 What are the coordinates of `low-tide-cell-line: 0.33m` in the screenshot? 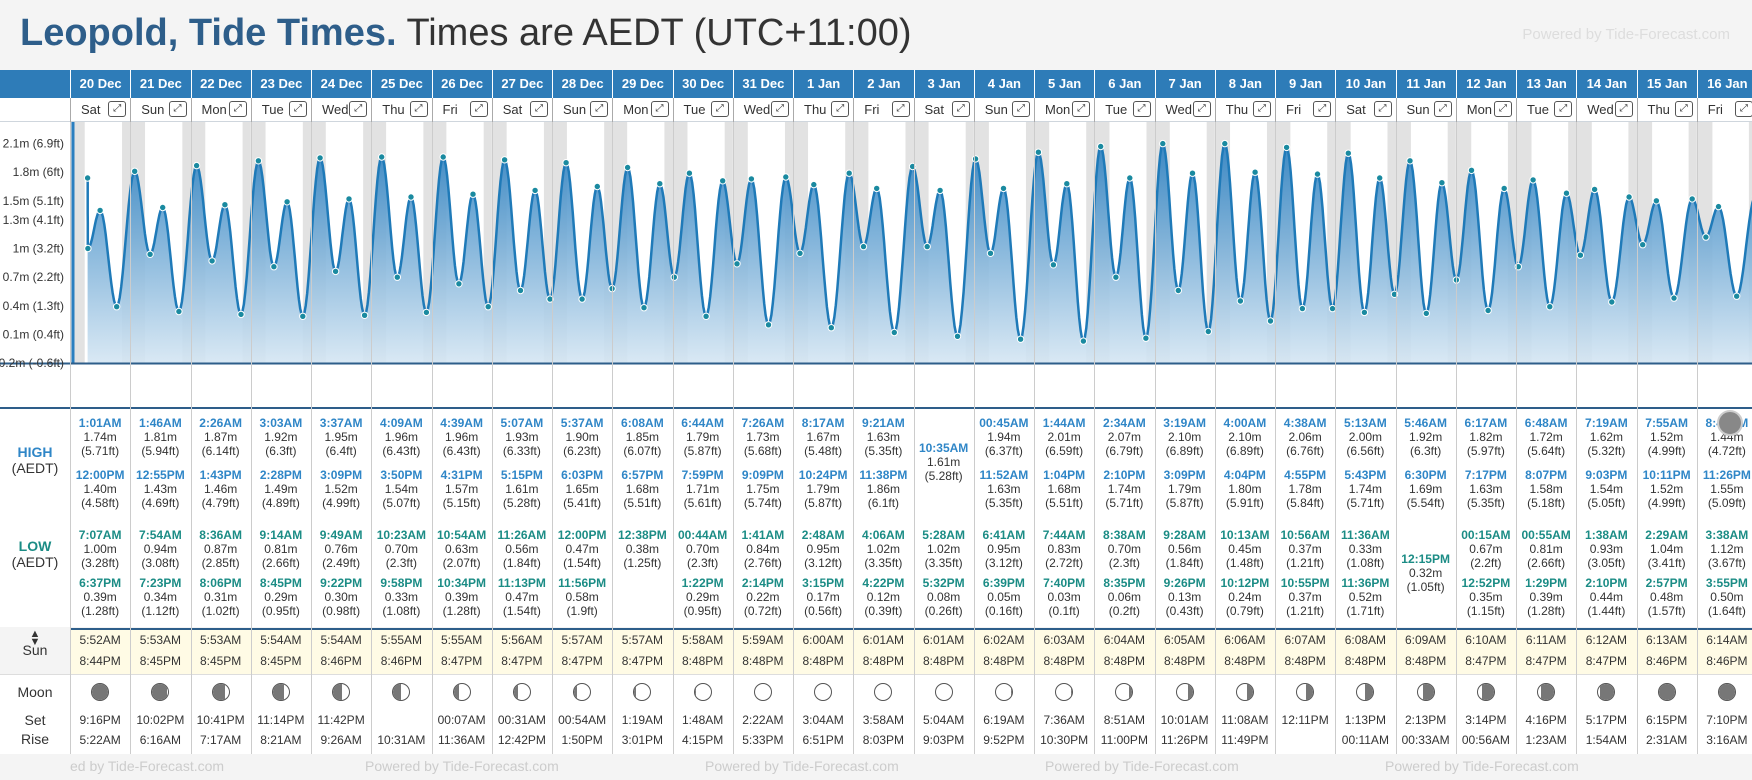 It's located at (1365, 549).